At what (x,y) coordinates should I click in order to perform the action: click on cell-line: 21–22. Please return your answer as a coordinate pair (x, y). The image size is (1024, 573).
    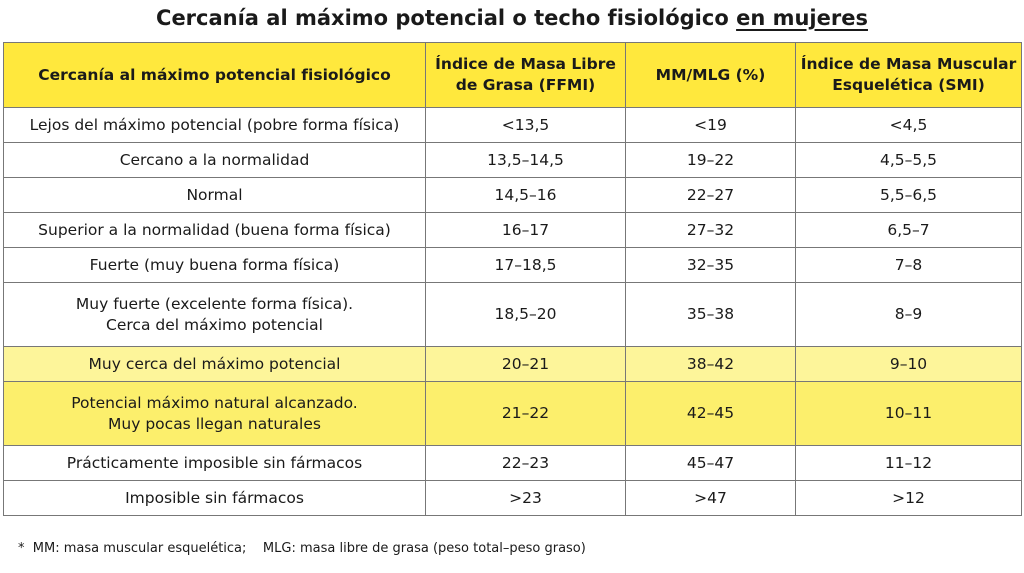
    Looking at the image, I should click on (525, 413).